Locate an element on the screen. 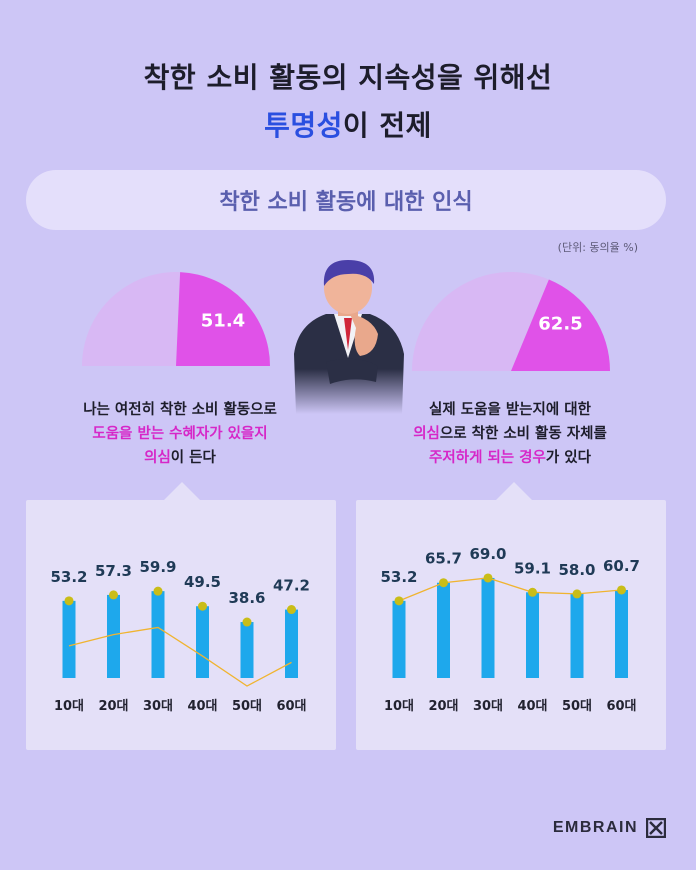 This screenshot has height=870, width=696. subtitle: 착한 소비 활동에 대한 인식 is located at coordinates (346, 202).